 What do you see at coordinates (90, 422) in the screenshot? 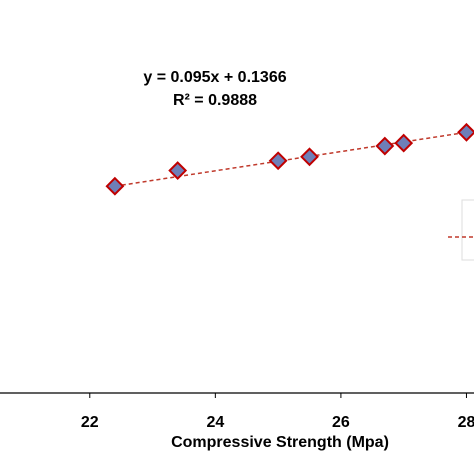
I see `x-tick-label: 22` at bounding box center [90, 422].